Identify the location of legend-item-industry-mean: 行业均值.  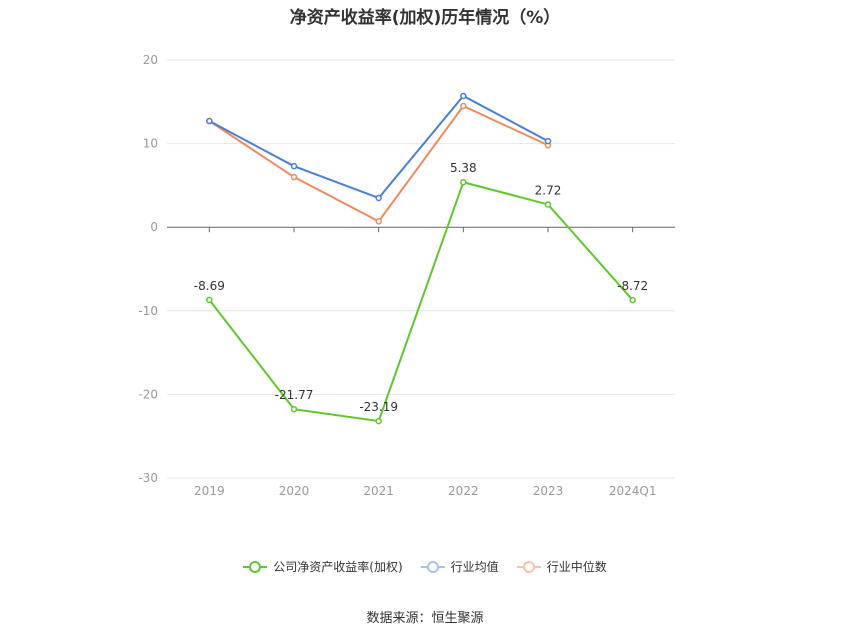
(459, 566).